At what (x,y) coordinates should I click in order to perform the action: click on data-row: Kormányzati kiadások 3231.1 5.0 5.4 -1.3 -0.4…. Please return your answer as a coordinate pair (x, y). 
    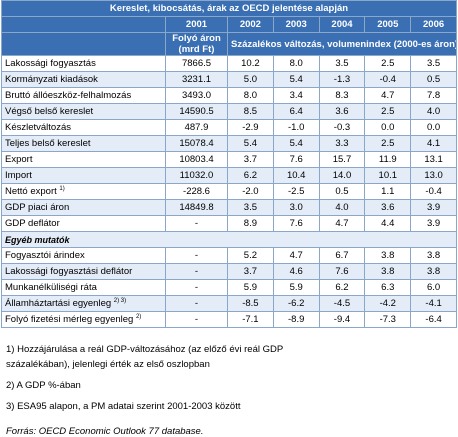
    Looking at the image, I should click on (229, 79).